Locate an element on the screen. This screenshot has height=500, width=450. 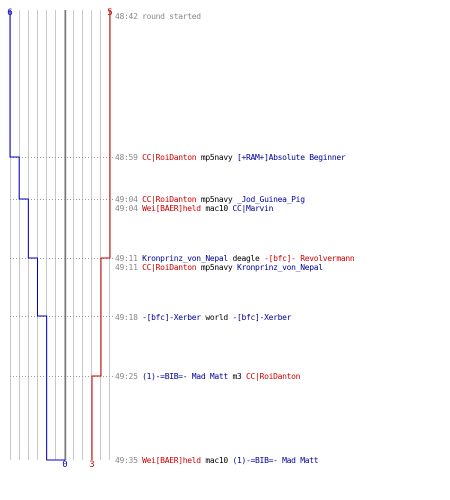
blue-end-score: 0 is located at coordinates (64, 465).